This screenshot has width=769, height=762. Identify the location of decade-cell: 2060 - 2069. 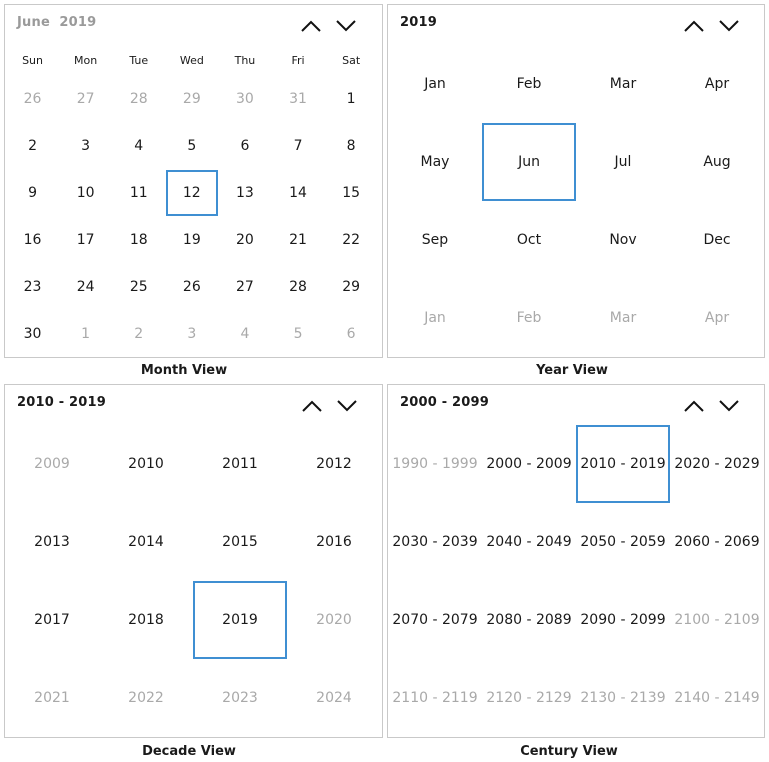
(717, 542).